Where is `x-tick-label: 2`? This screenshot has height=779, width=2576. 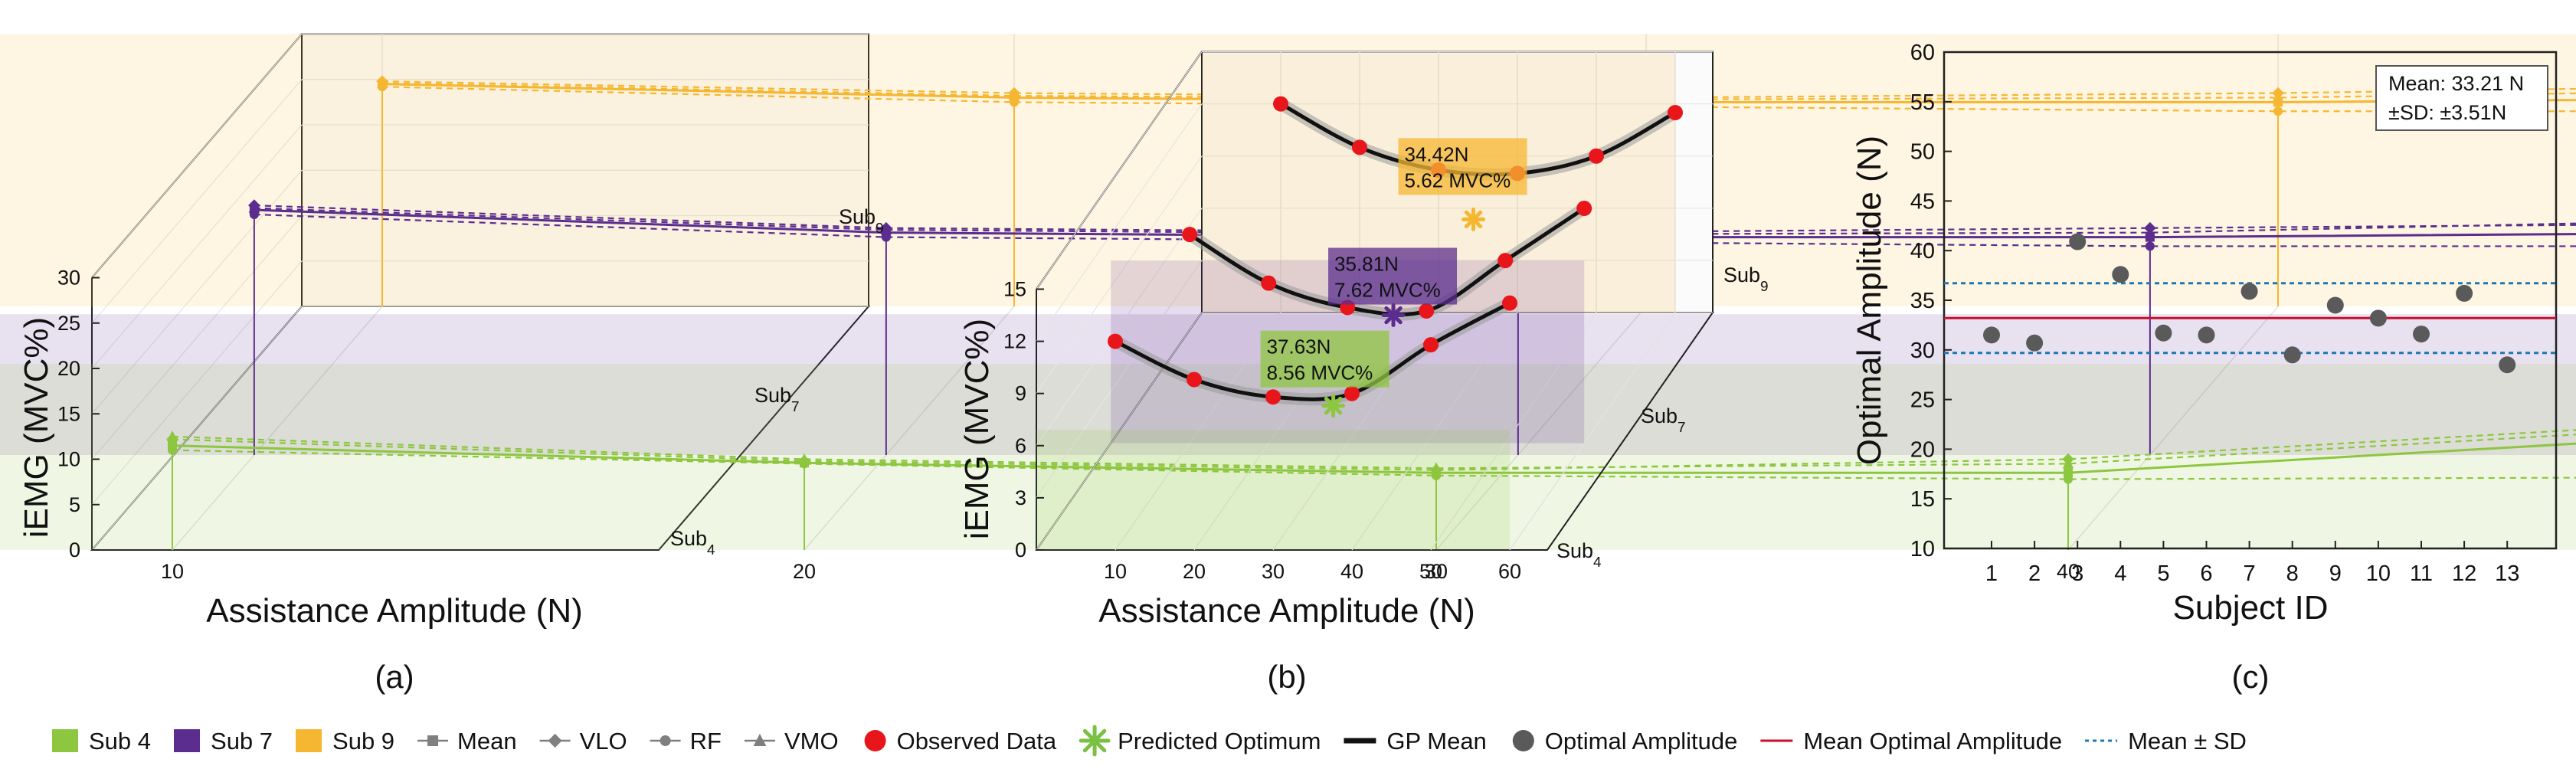 x-tick-label: 2 is located at coordinates (2034, 573).